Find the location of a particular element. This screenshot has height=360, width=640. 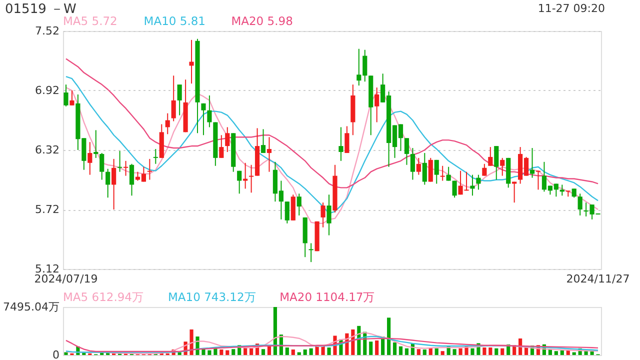

text: MA10 5.81 is located at coordinates (175, 21).